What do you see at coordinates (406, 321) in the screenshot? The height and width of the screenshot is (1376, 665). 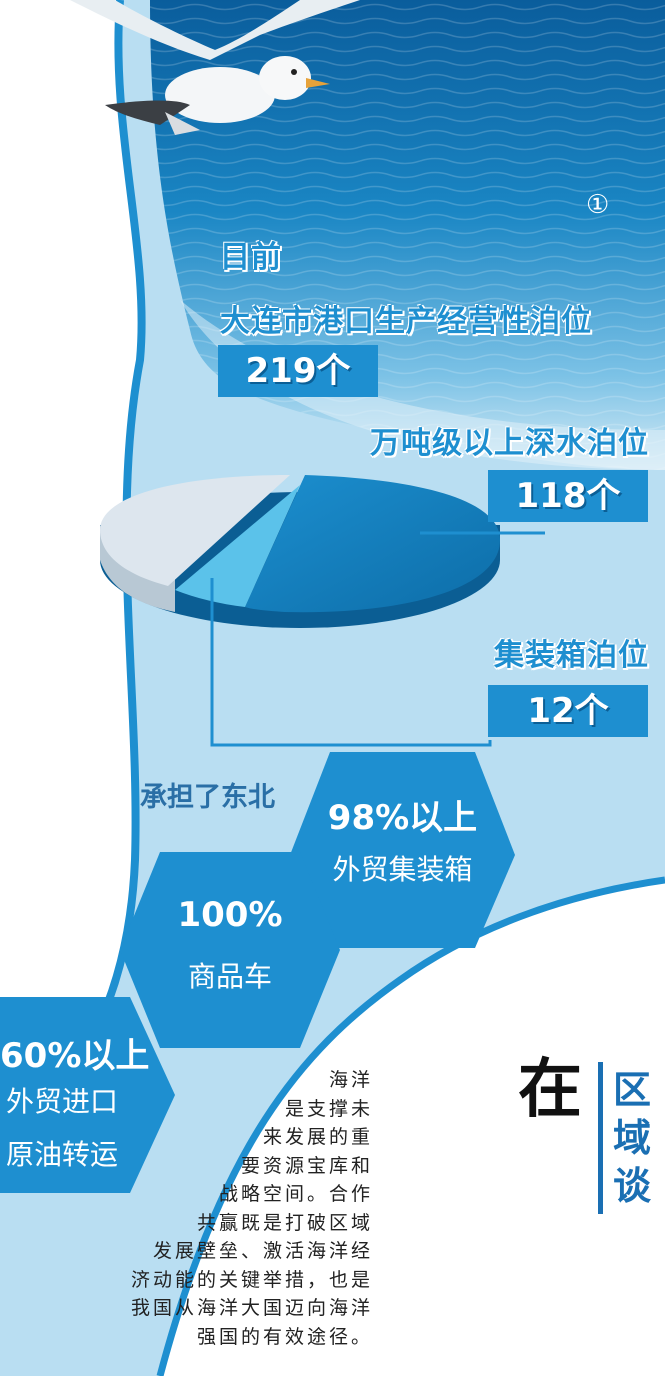 I see `intro-line-2: 大连市港口生产经营性泊位` at bounding box center [406, 321].